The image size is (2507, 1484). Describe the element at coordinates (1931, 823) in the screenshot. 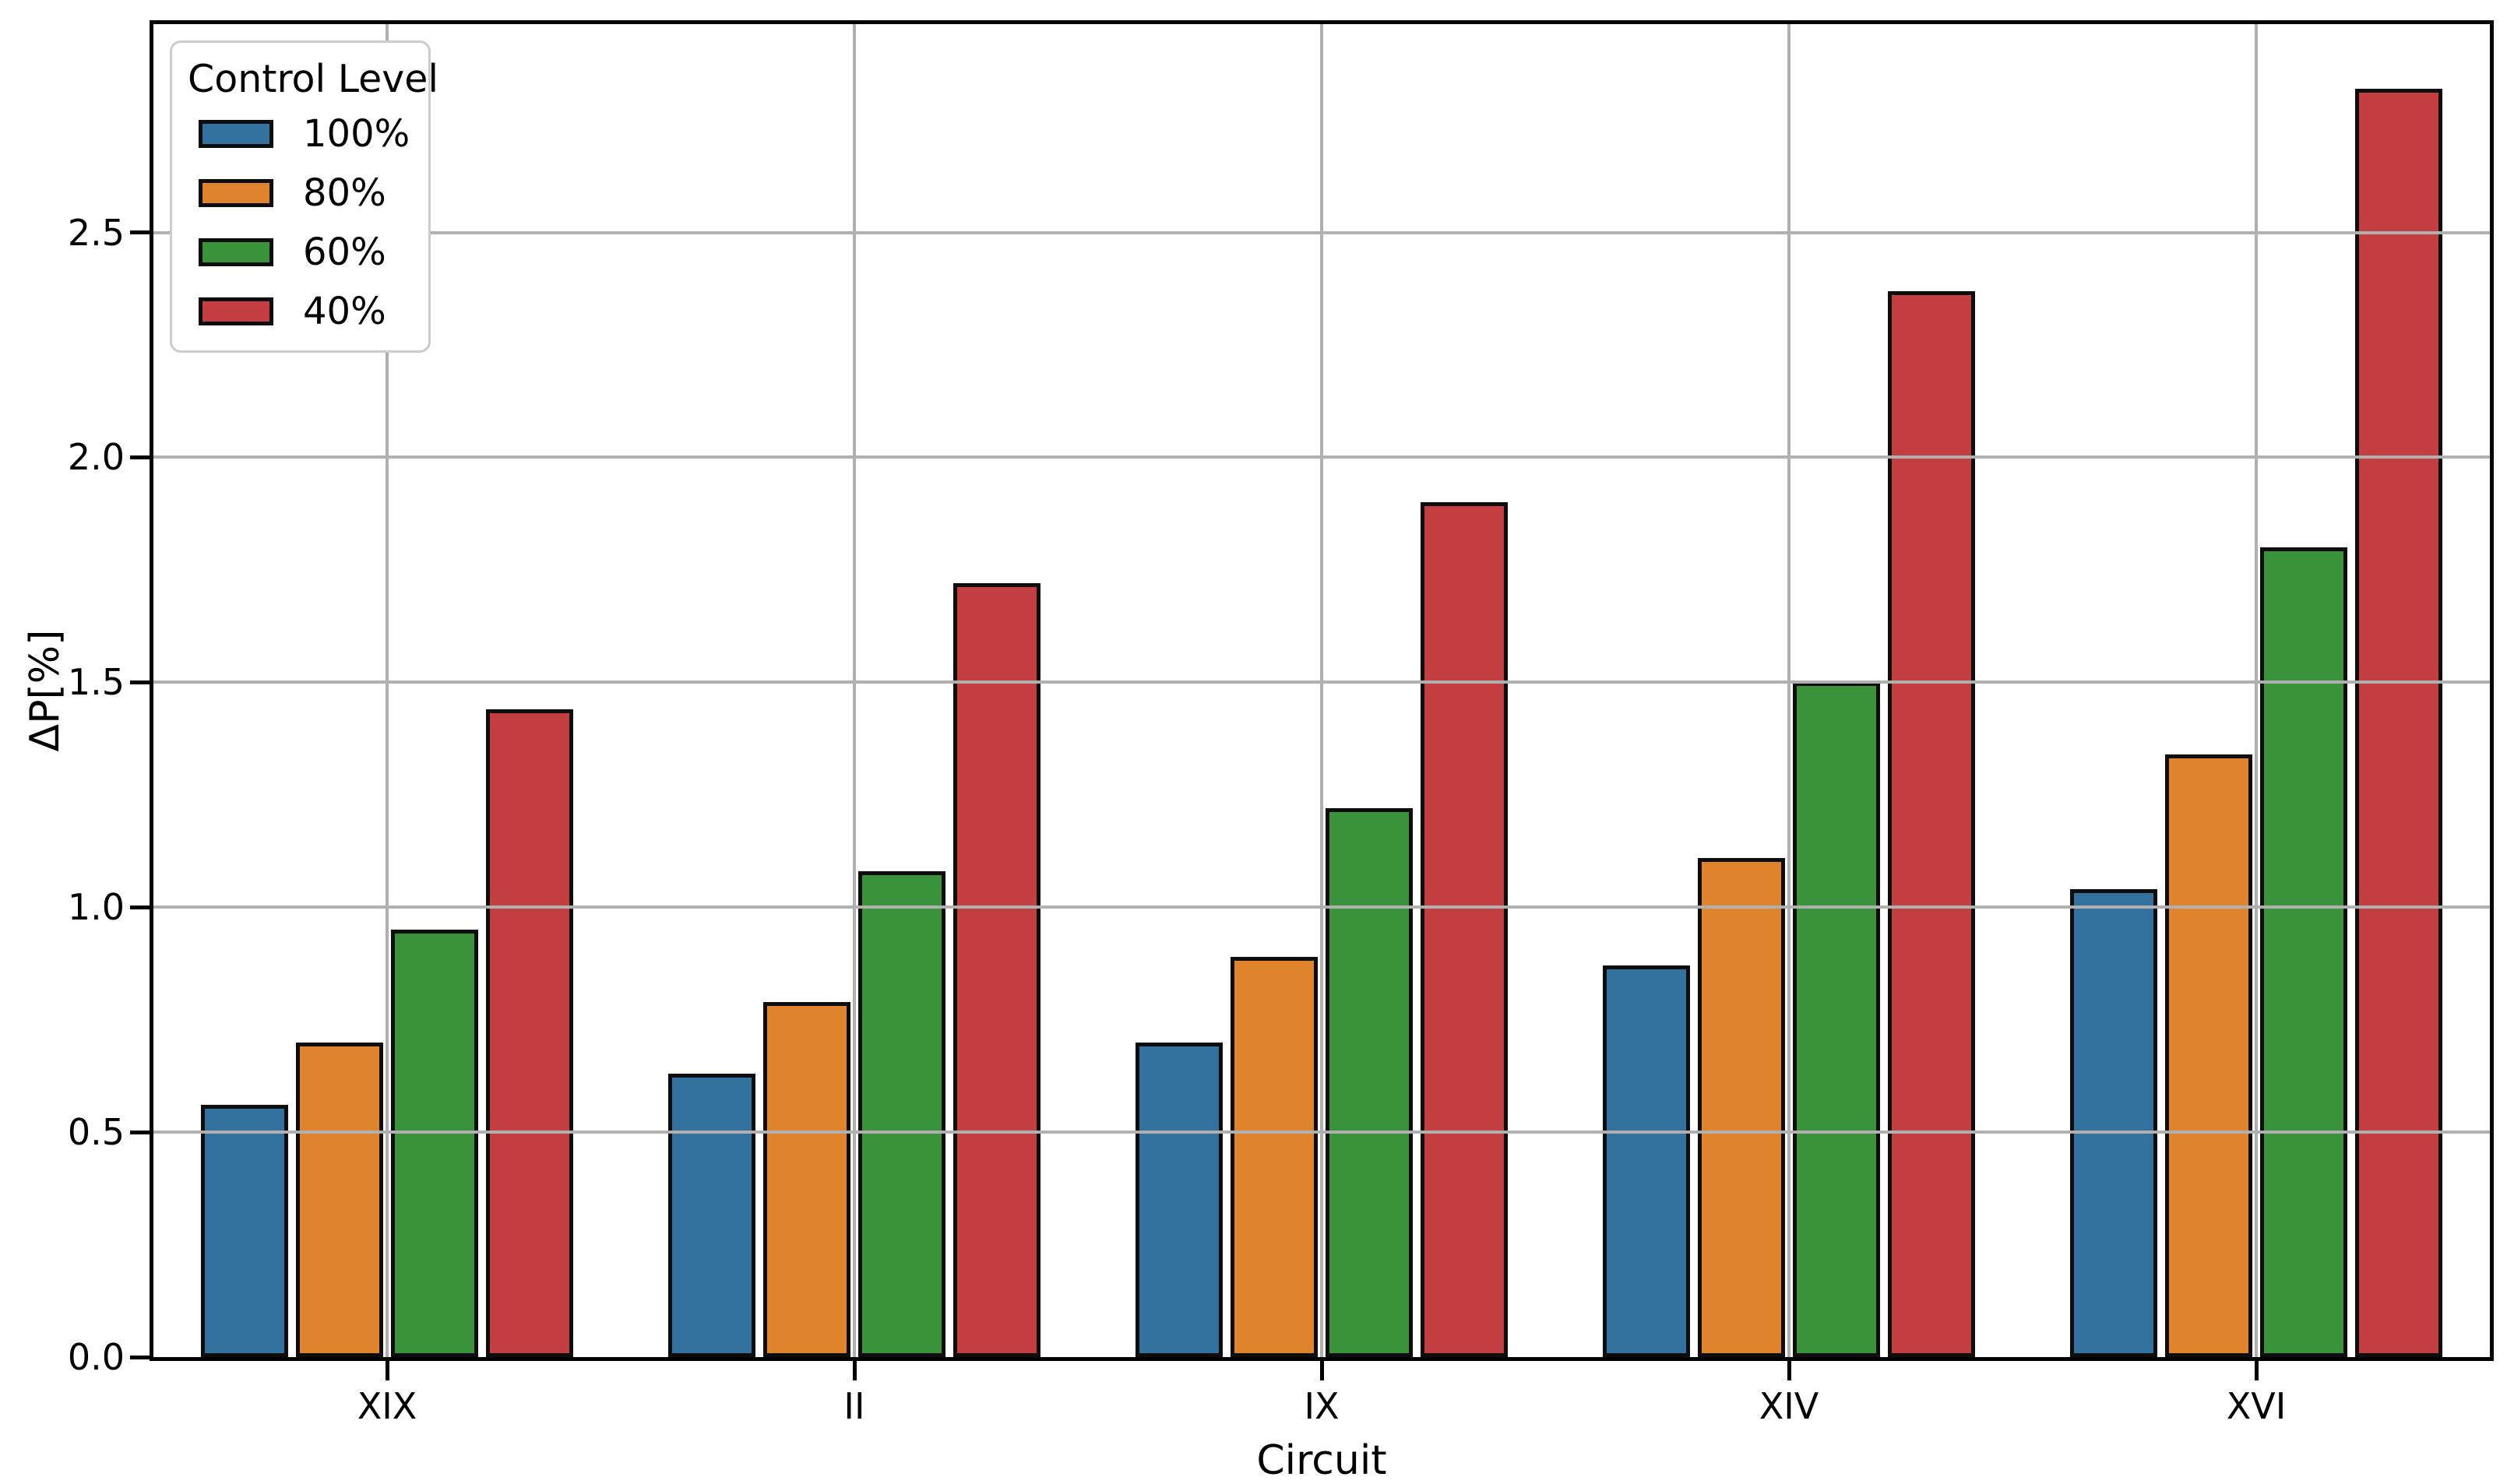

I see `bar-XIV-40%` at that location.